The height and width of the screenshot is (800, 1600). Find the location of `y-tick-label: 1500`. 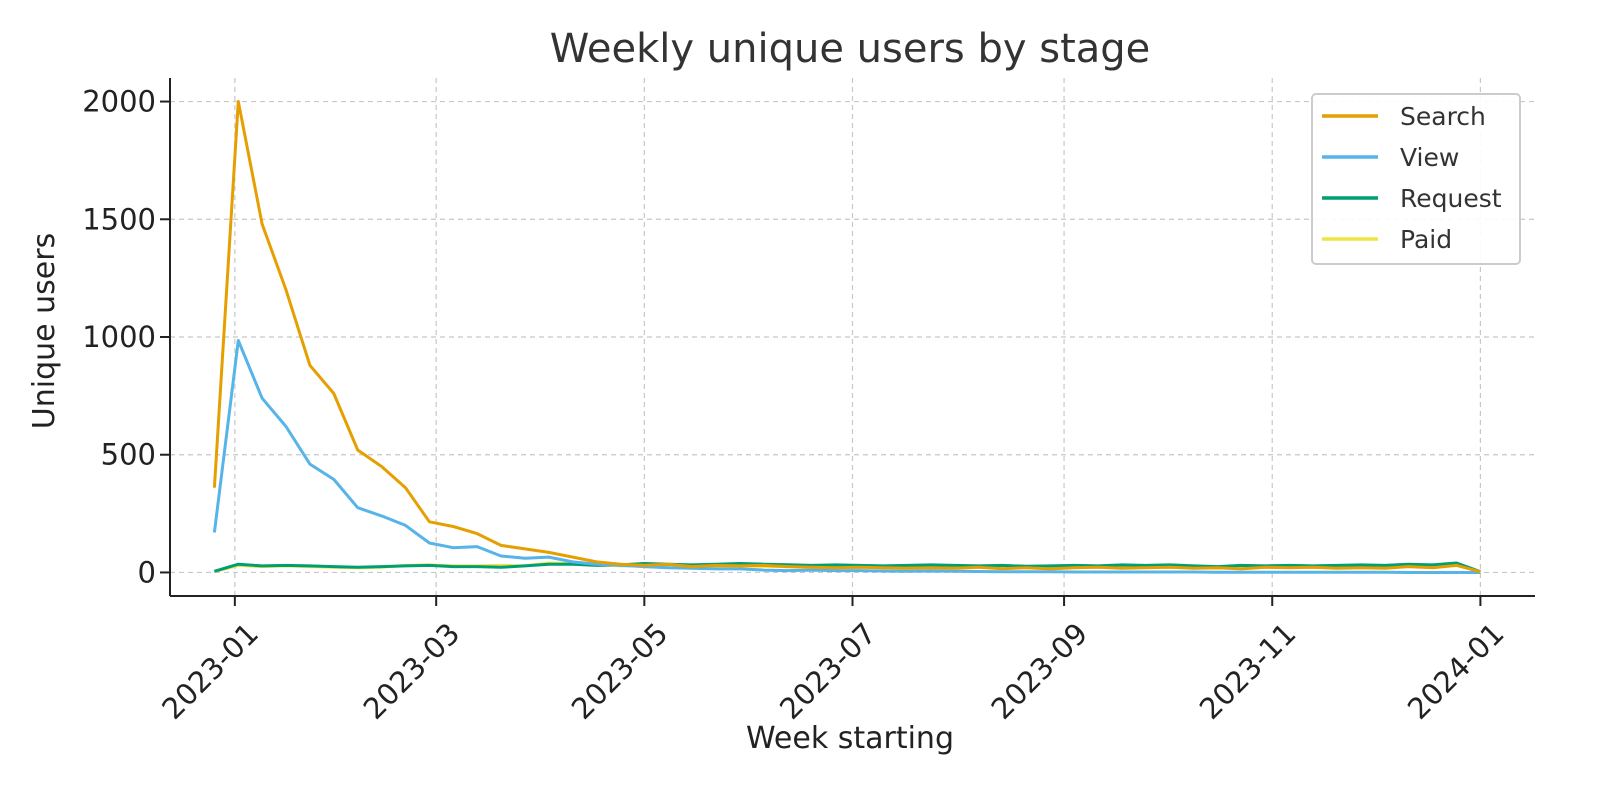

y-tick-label: 1500 is located at coordinates (119, 219).